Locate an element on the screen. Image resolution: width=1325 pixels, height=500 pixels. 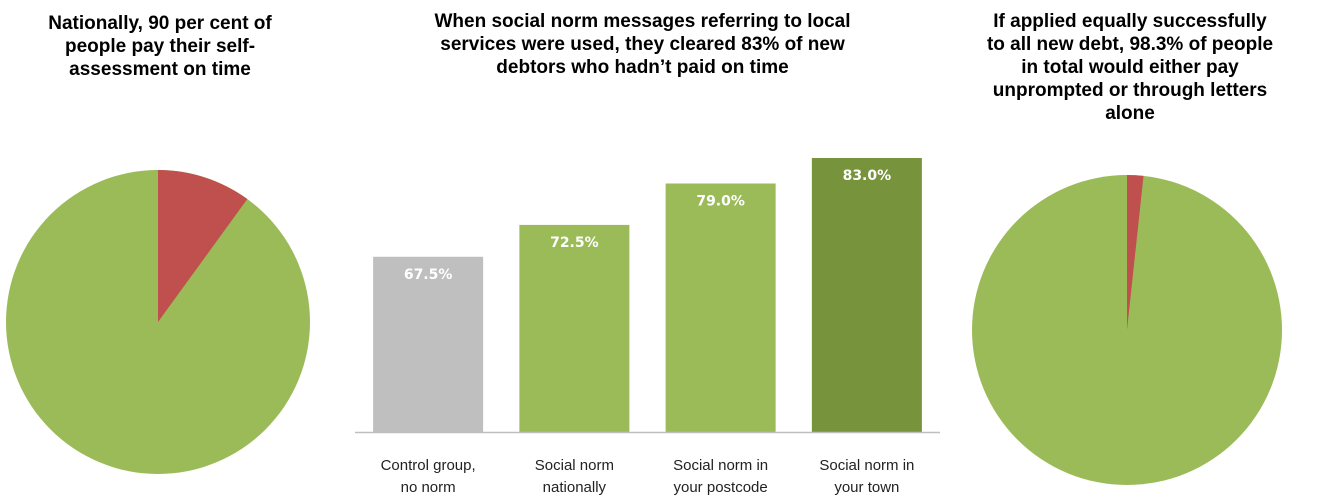
category-label-4: Social norm in your town is located at coordinates (866, 476).